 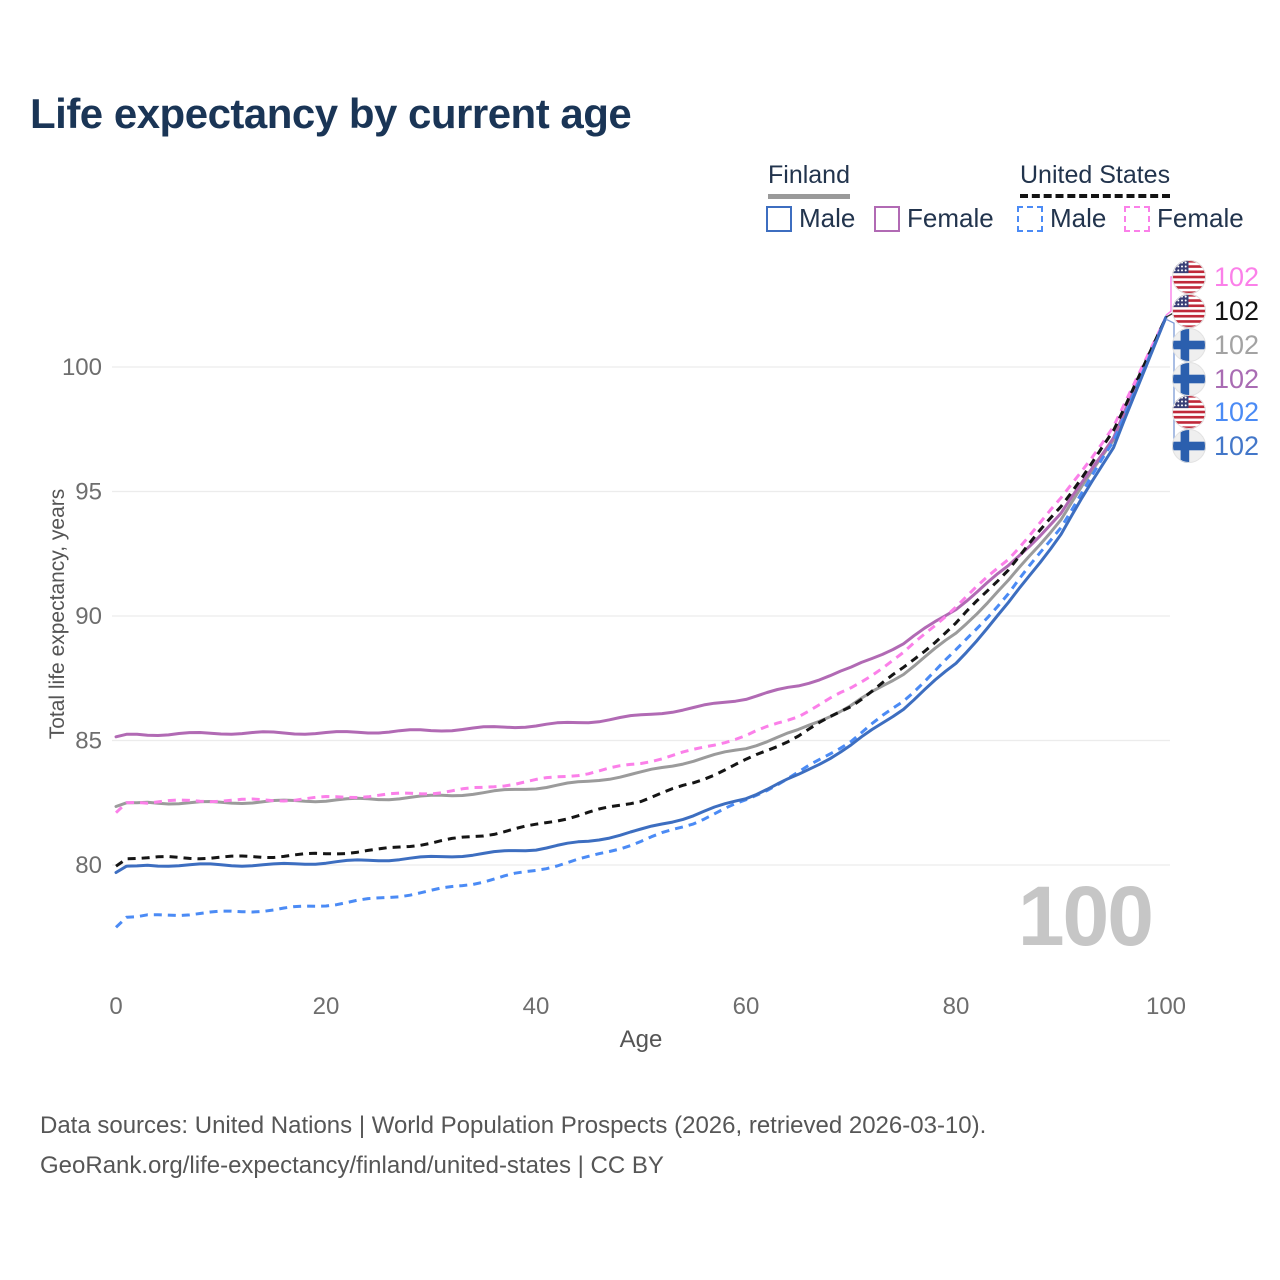 What do you see at coordinates (809, 175) in the screenshot?
I see `legend-group-finland-label: Finland` at bounding box center [809, 175].